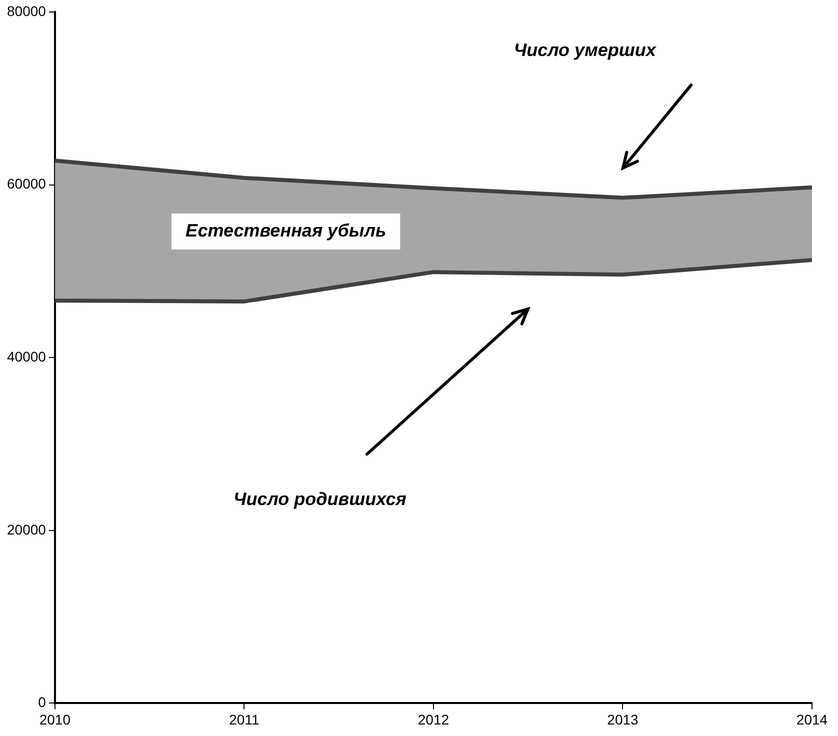 The width and height of the screenshot is (838, 736). I want to click on y-tick-label: 20000, so click(26, 529).